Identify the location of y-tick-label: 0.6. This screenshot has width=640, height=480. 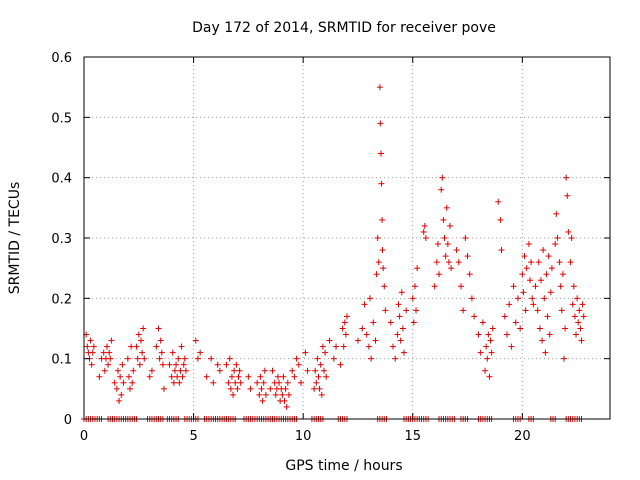
(61, 58).